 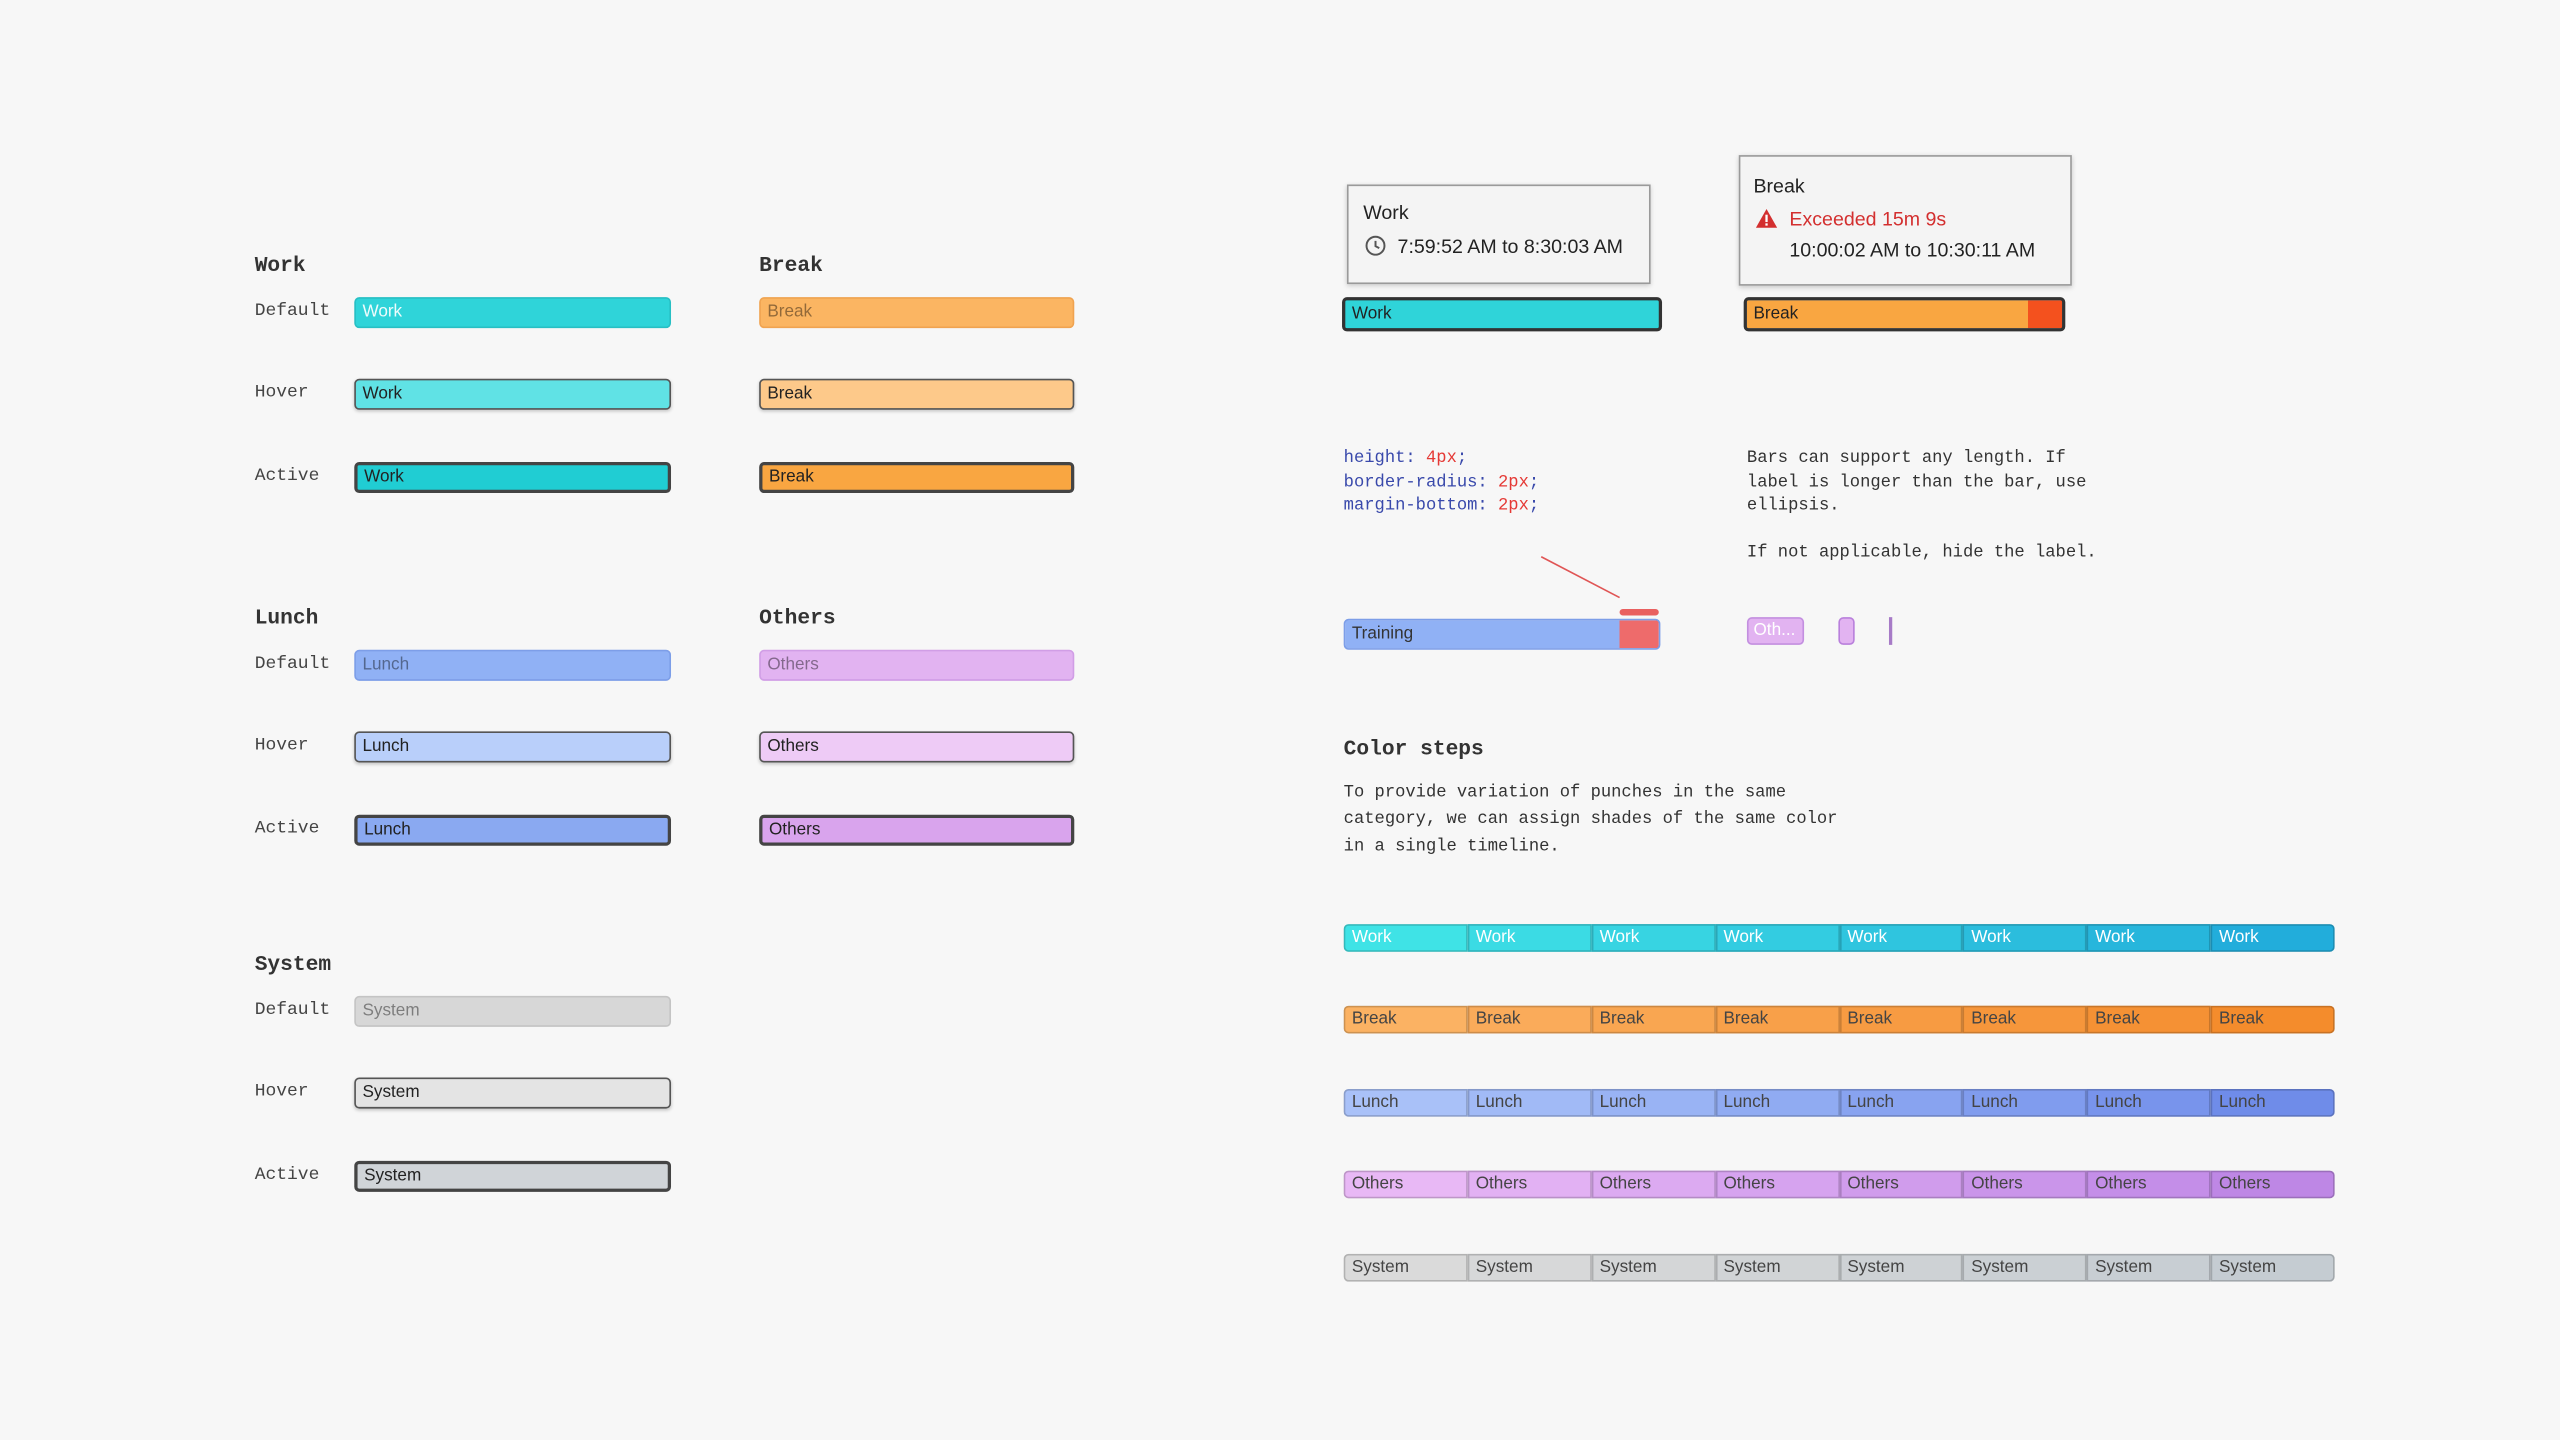 I want to click on code-line: margin-bottom: 2px;, so click(x=1442, y=507).